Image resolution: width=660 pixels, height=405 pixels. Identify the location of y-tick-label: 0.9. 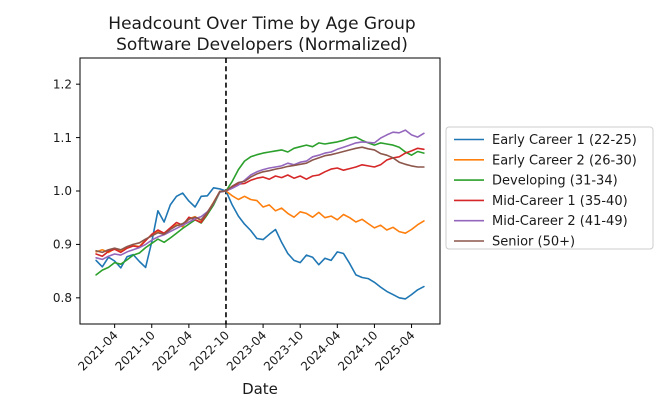
(62, 245).